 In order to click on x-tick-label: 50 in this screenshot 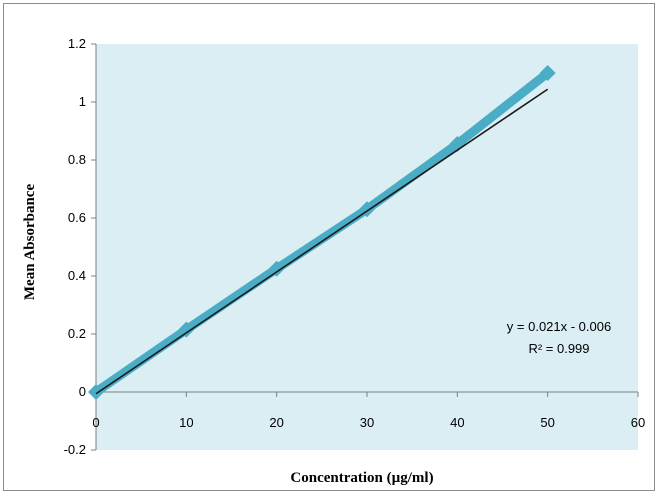, I will do `click(547, 422)`.